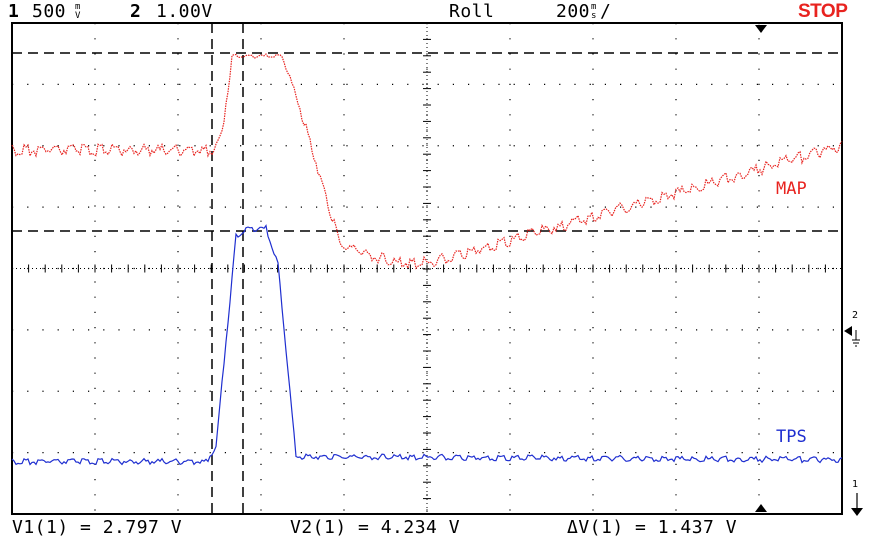 This screenshot has height=551, width=876. I want to click on acquisition-mode: Roll, so click(472, 11).